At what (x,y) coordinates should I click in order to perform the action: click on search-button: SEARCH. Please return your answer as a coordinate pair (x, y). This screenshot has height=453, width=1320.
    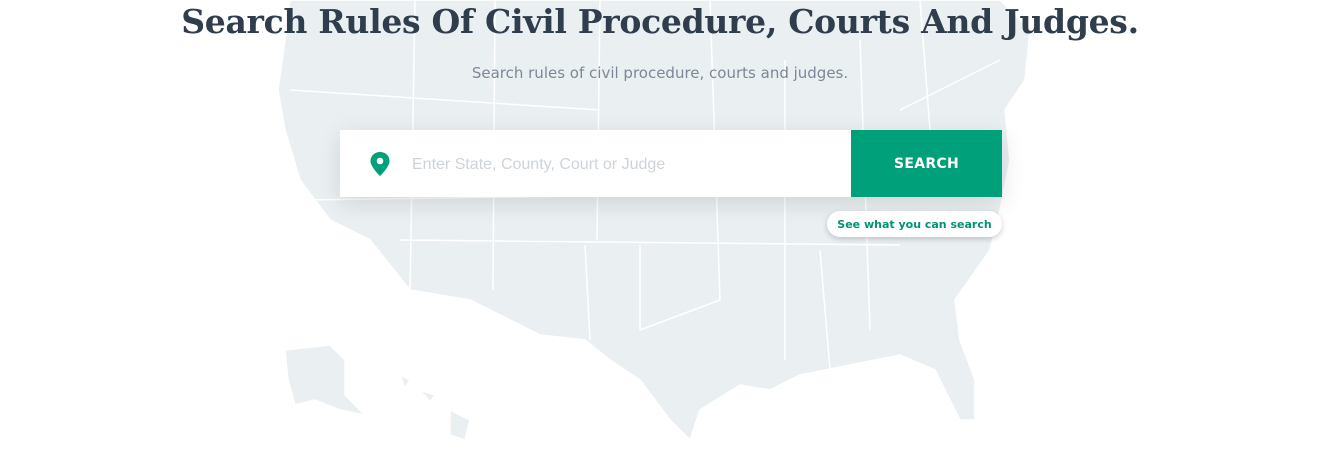
    Looking at the image, I should click on (926, 163).